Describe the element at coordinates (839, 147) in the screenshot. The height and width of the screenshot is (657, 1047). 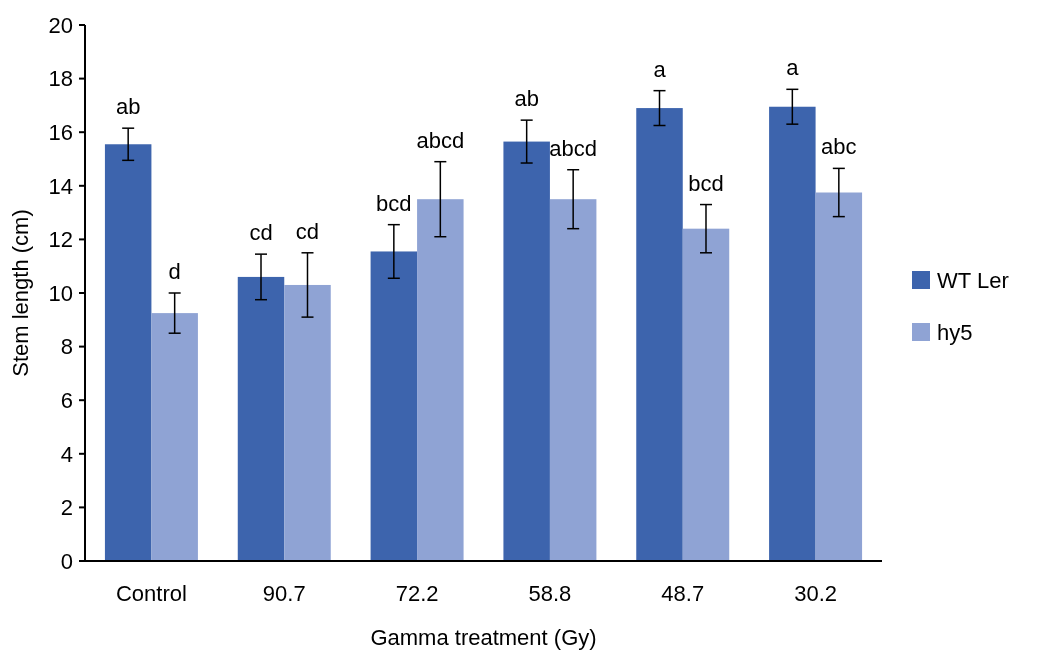
I see `annotation: abc` at that location.